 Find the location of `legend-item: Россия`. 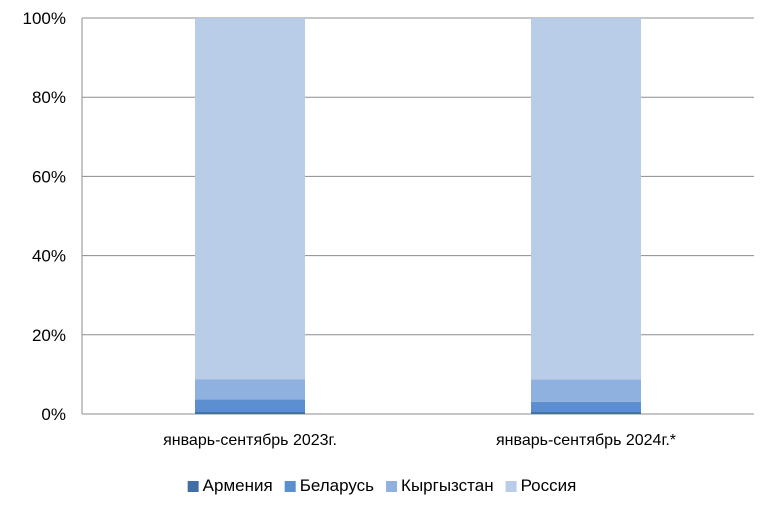

legend-item: Россия is located at coordinates (541, 485).